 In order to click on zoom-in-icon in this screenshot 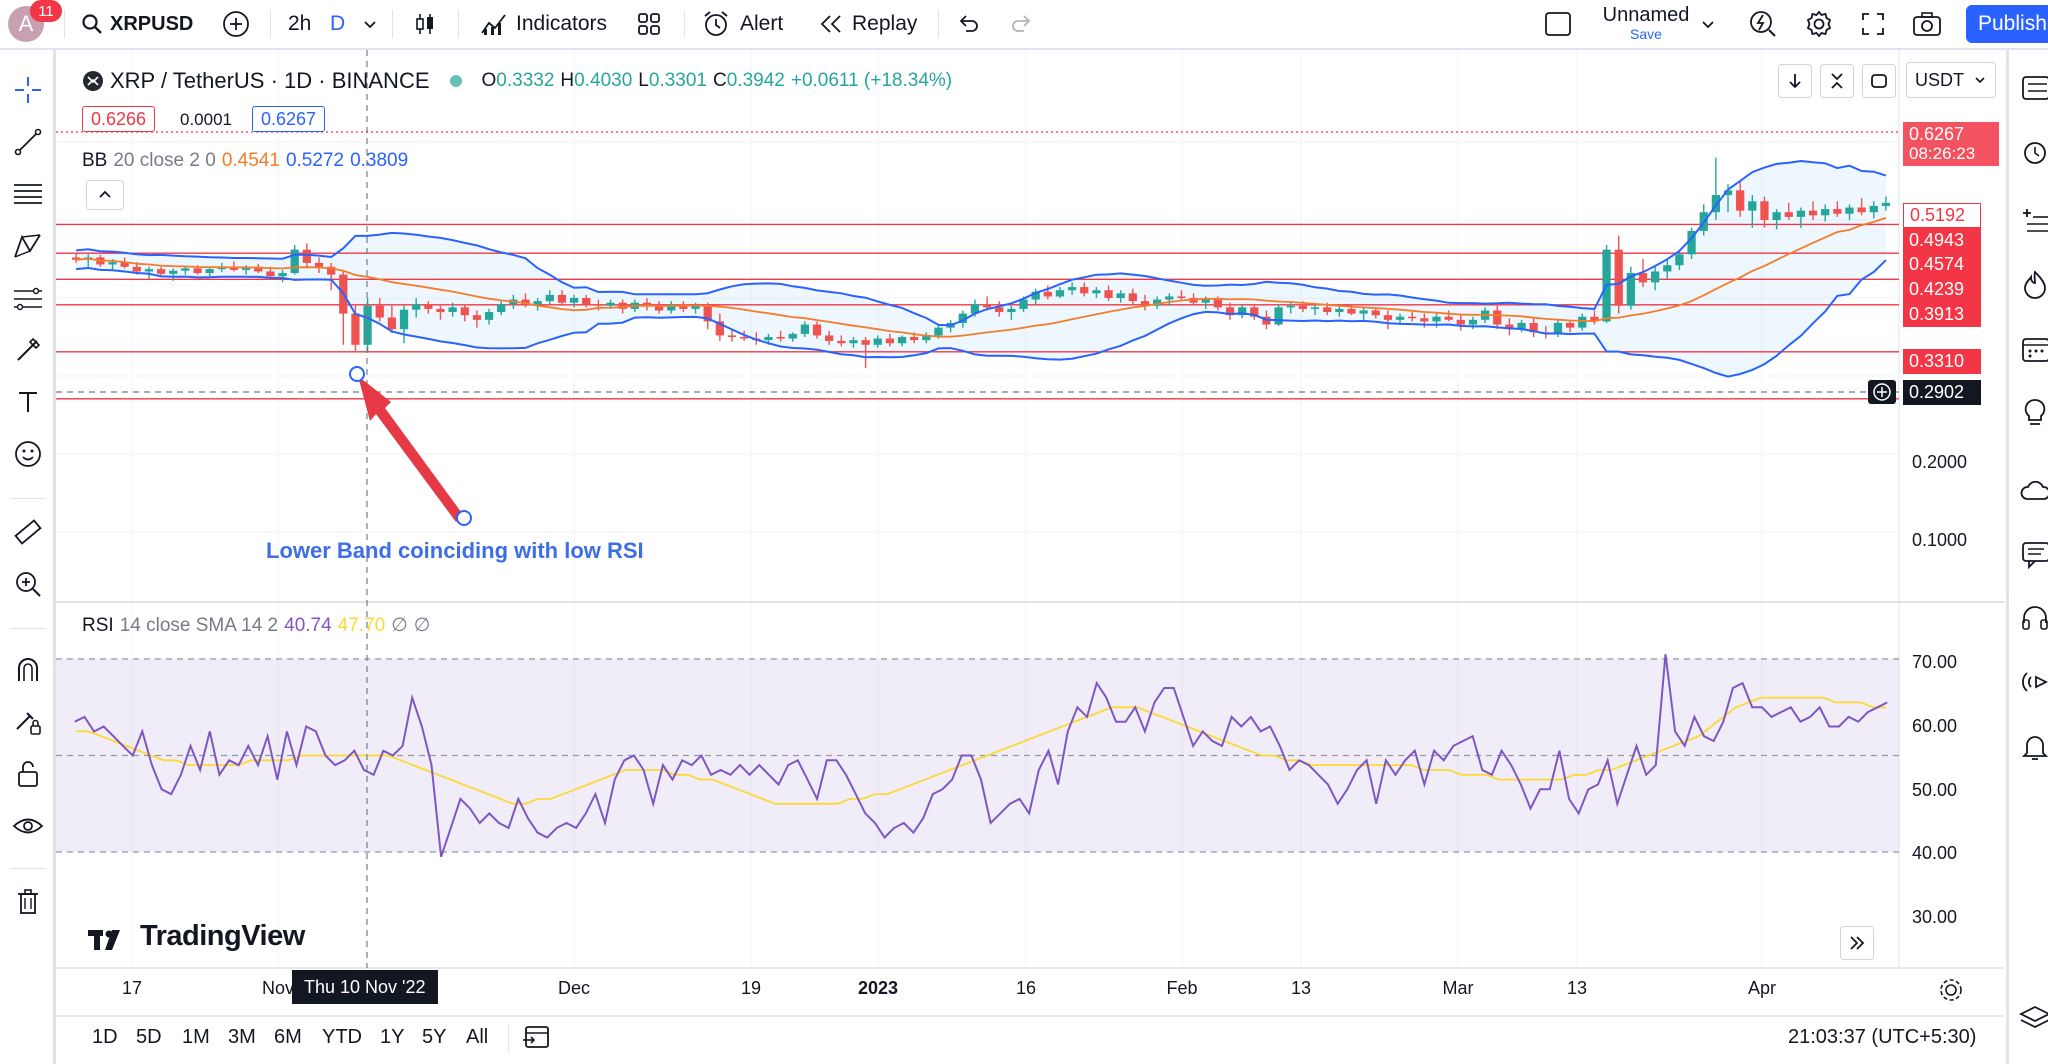, I will do `click(28, 584)`.